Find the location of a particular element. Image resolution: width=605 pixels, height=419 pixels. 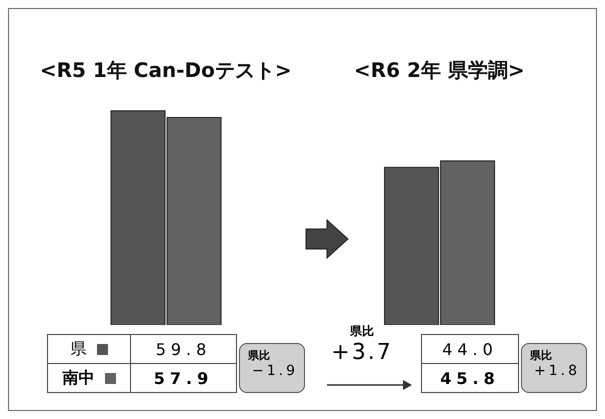

data-label: 44.0 is located at coordinates (470, 349).